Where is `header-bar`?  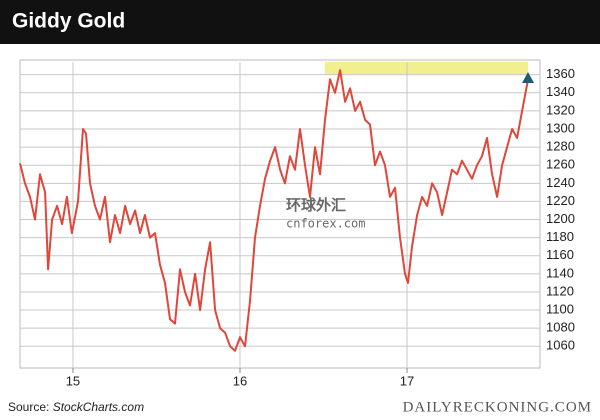 header-bar is located at coordinates (300, 22).